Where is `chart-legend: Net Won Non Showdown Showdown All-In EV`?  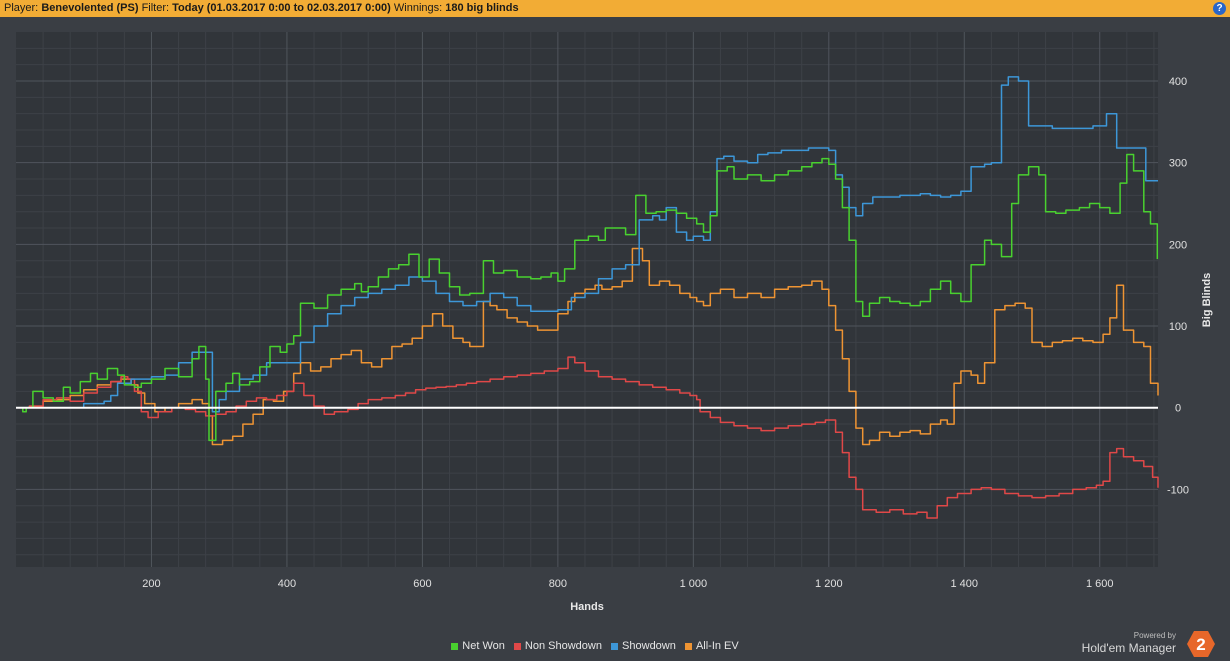
chart-legend: Net Won Non Showdown Showdown All-In EV is located at coordinates (595, 646).